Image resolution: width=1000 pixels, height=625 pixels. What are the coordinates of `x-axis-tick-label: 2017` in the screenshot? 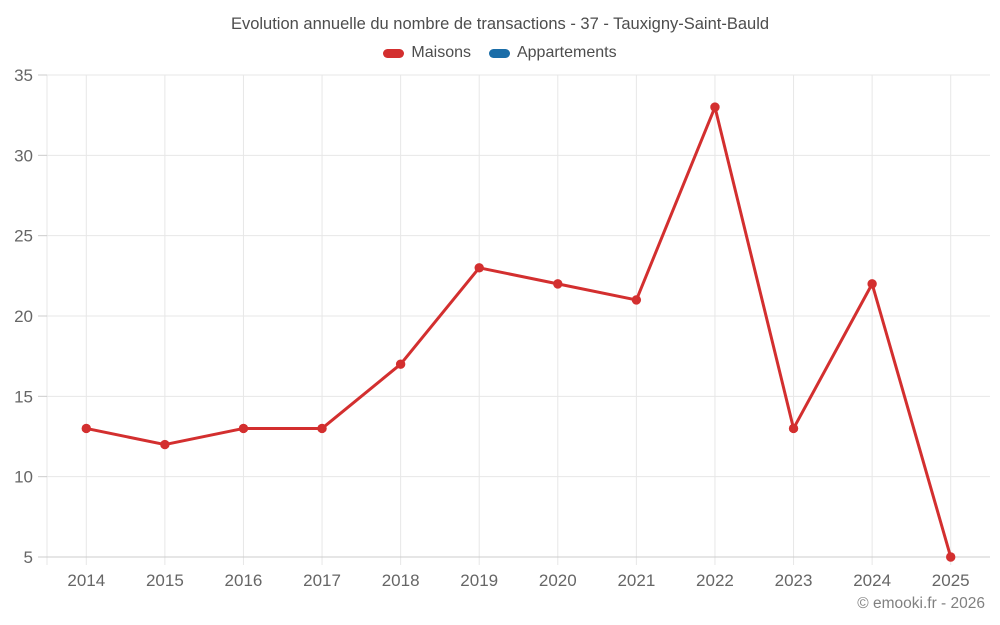 It's located at (322, 580).